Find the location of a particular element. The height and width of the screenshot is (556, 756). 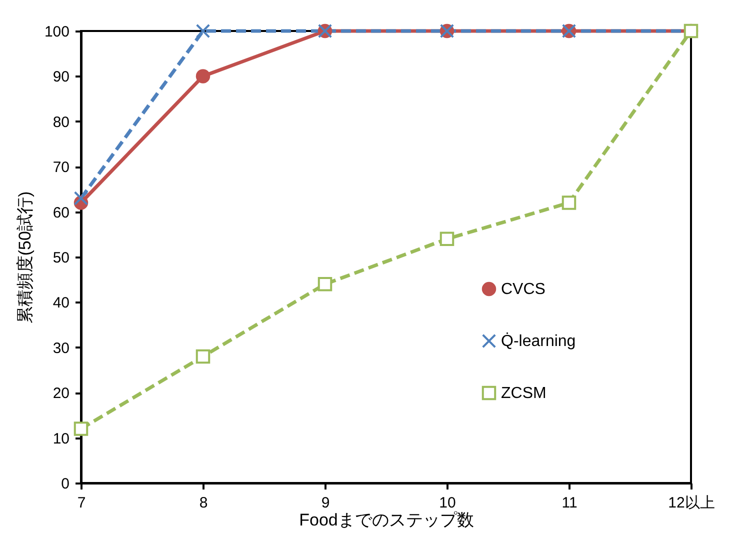

y-tick-label: 0 is located at coordinates (65, 484).